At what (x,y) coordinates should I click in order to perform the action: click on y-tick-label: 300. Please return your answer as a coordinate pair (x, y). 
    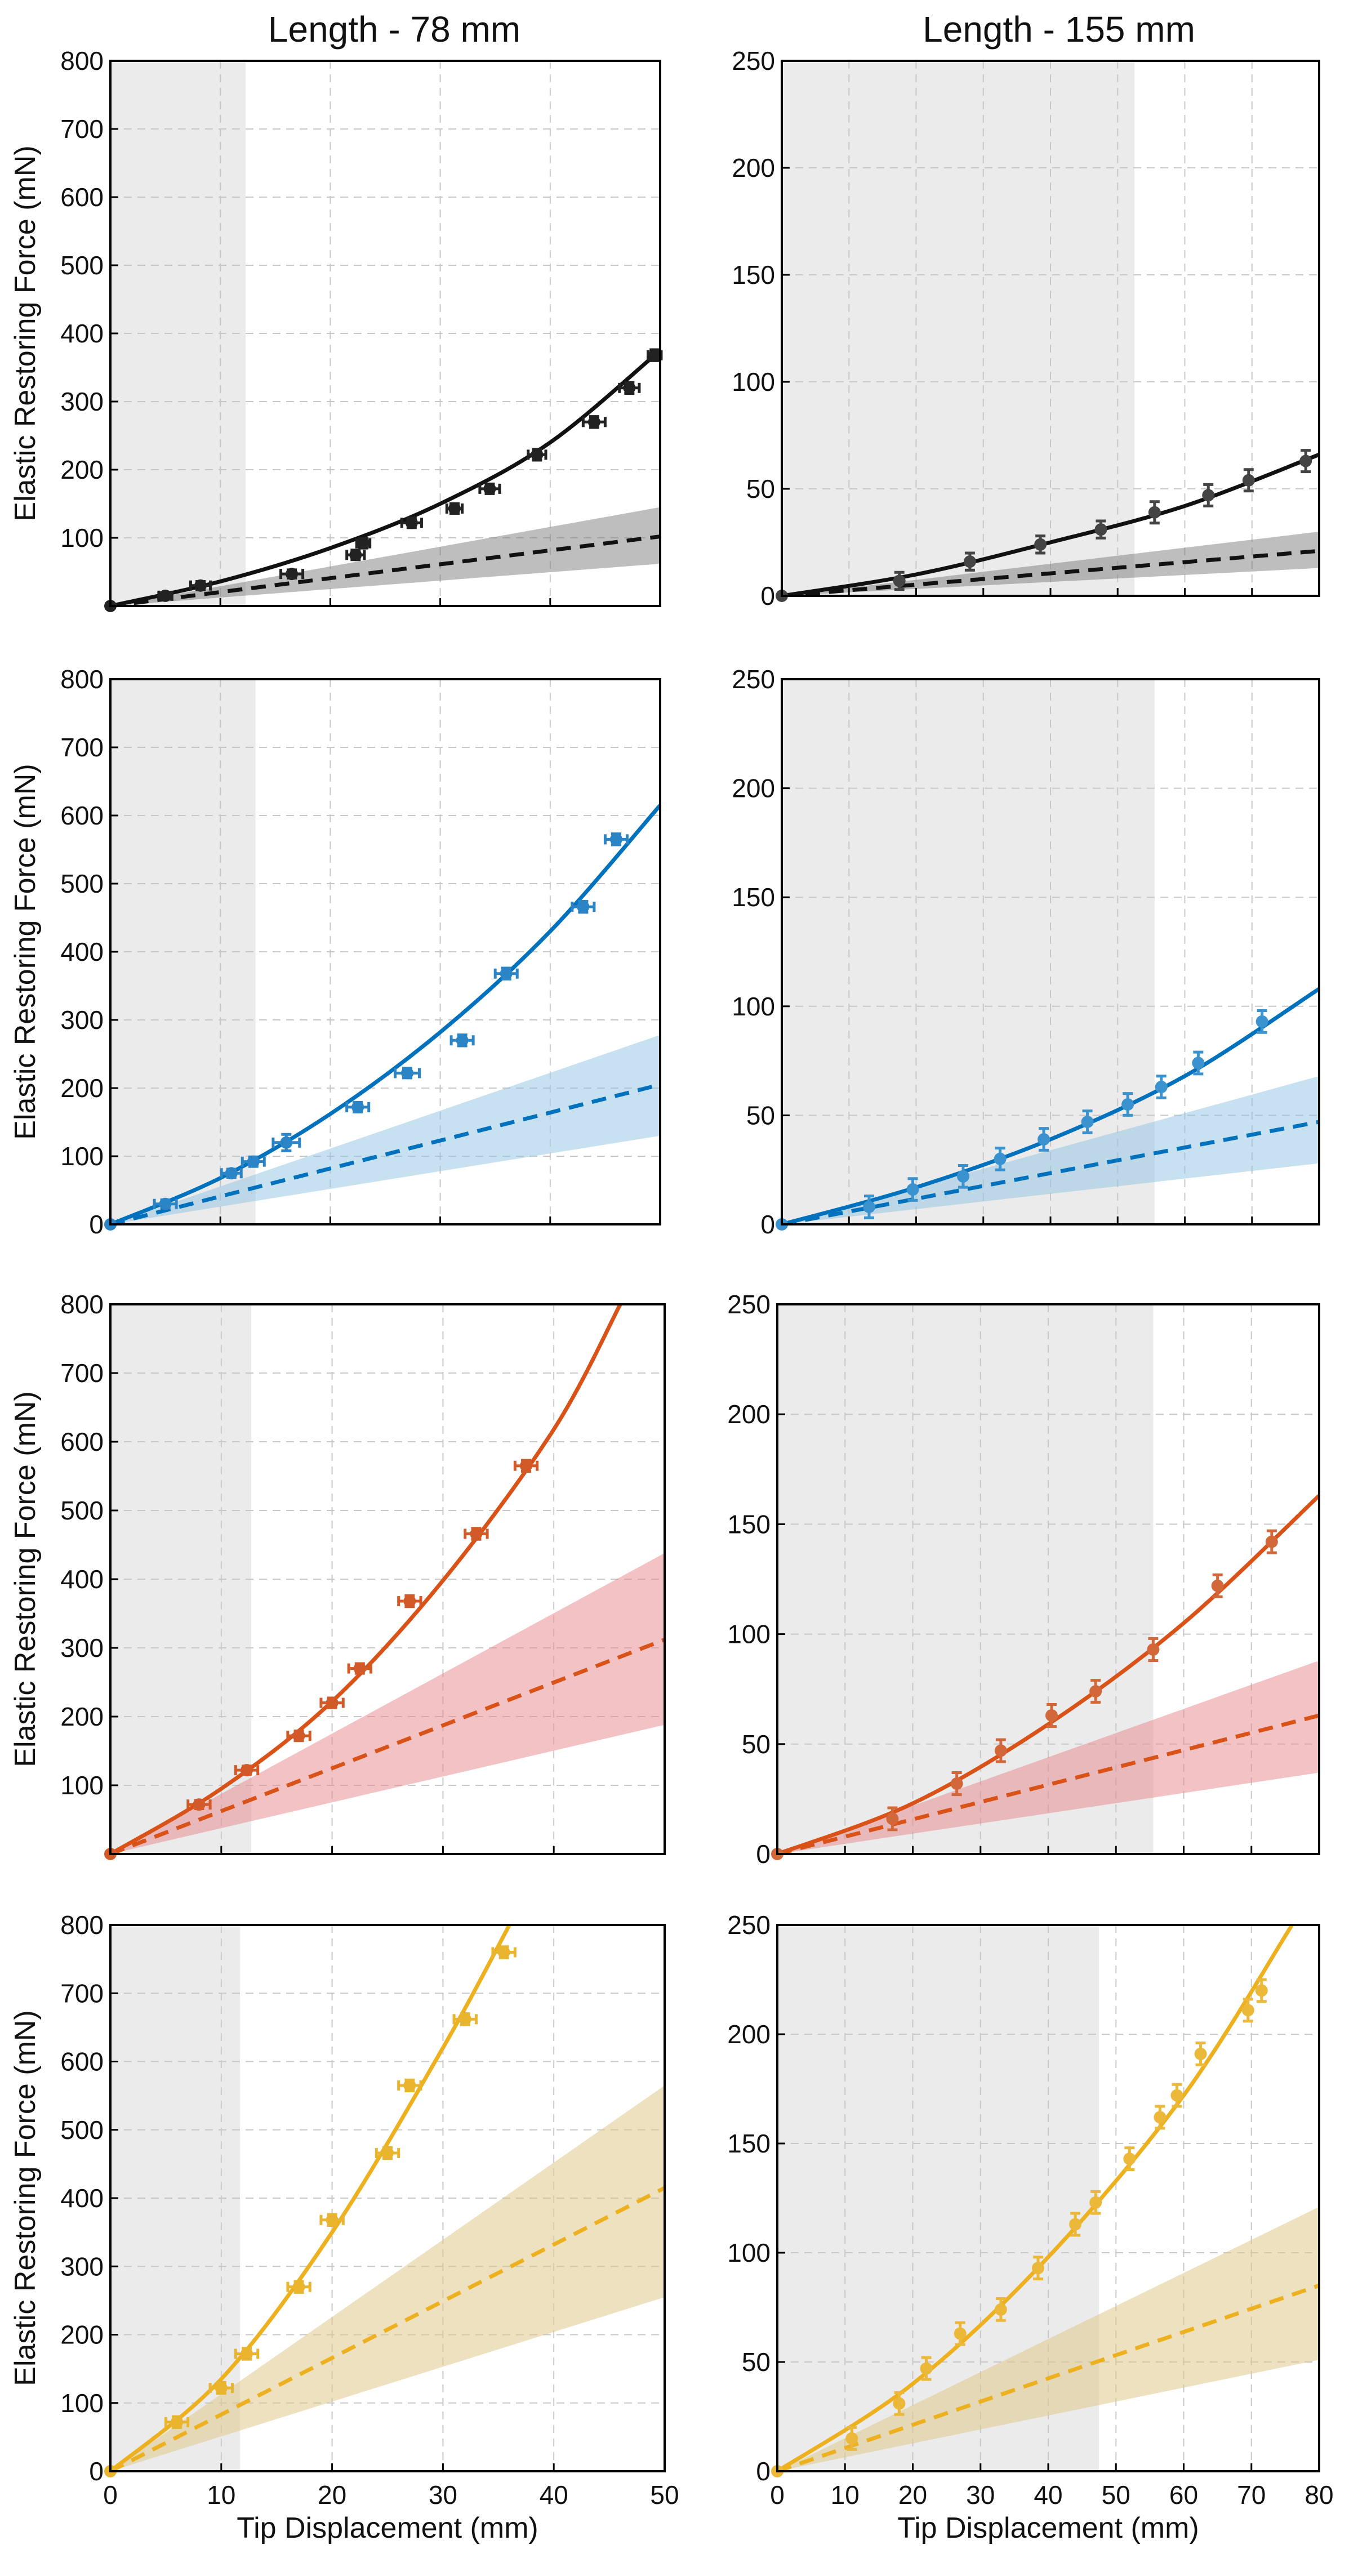
    Looking at the image, I should click on (82, 2266).